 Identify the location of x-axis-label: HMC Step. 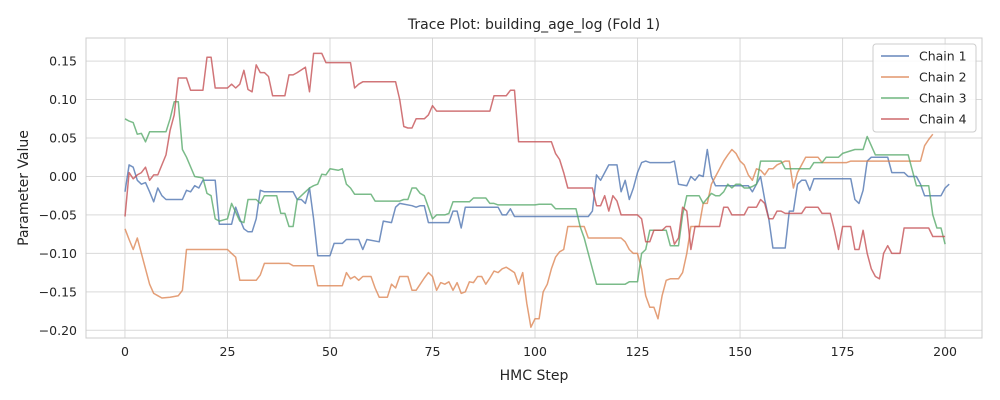
(534, 376).